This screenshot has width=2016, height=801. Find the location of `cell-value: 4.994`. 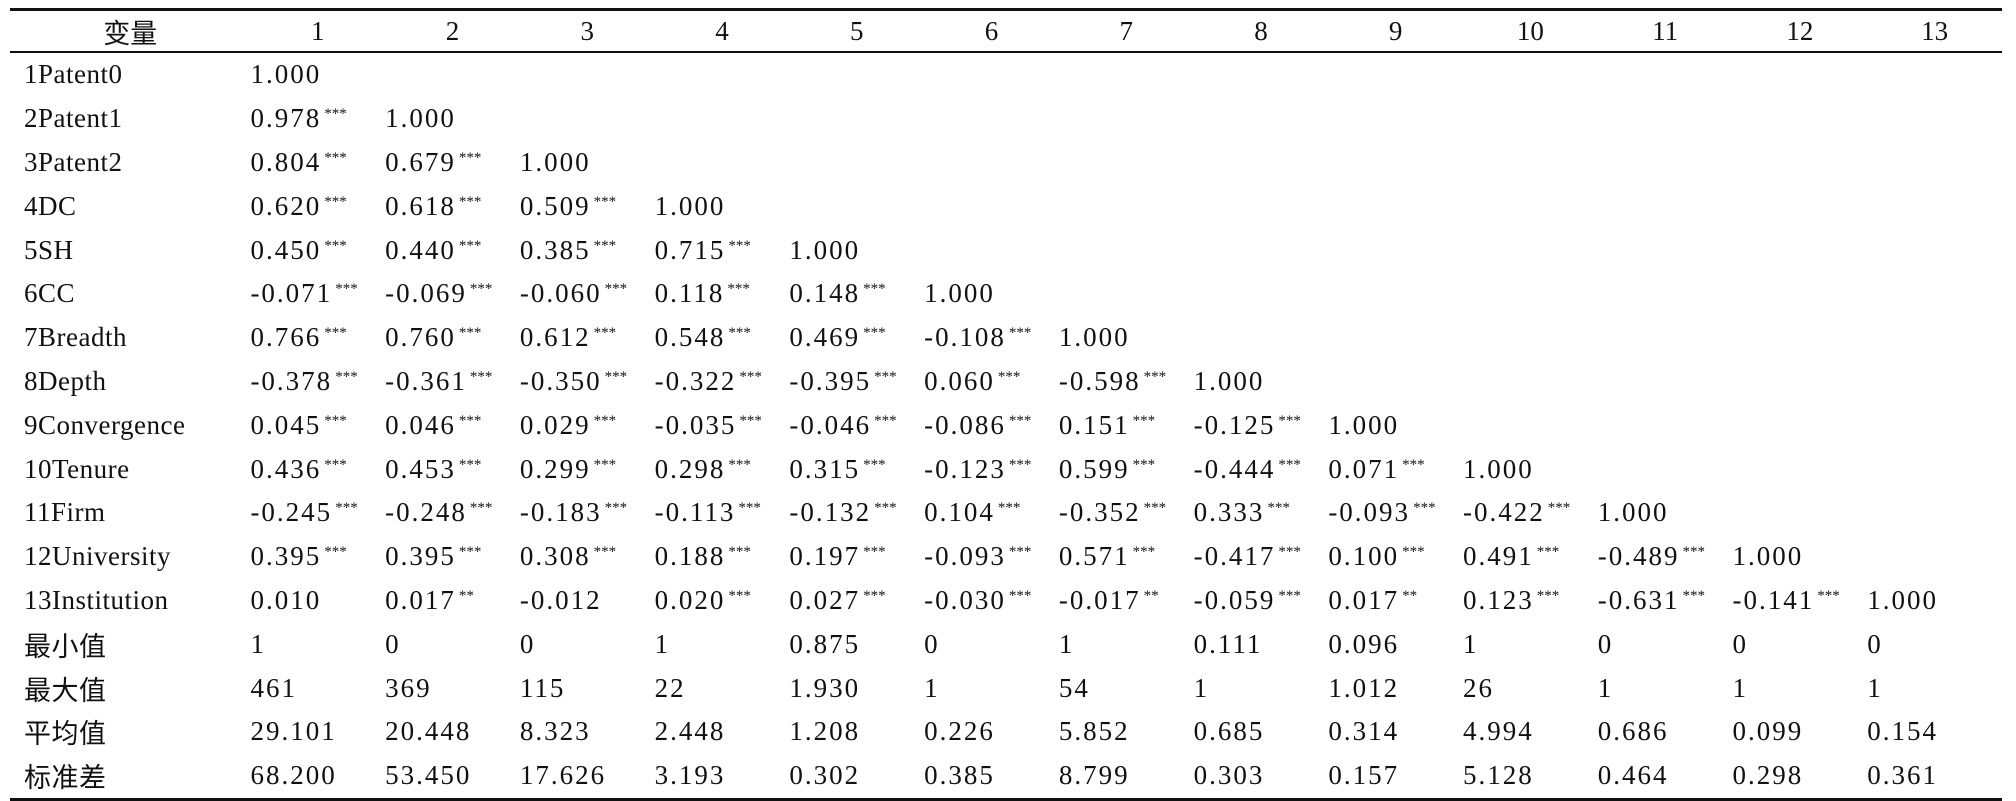

cell-value: 4.994 is located at coordinates (1498, 731).